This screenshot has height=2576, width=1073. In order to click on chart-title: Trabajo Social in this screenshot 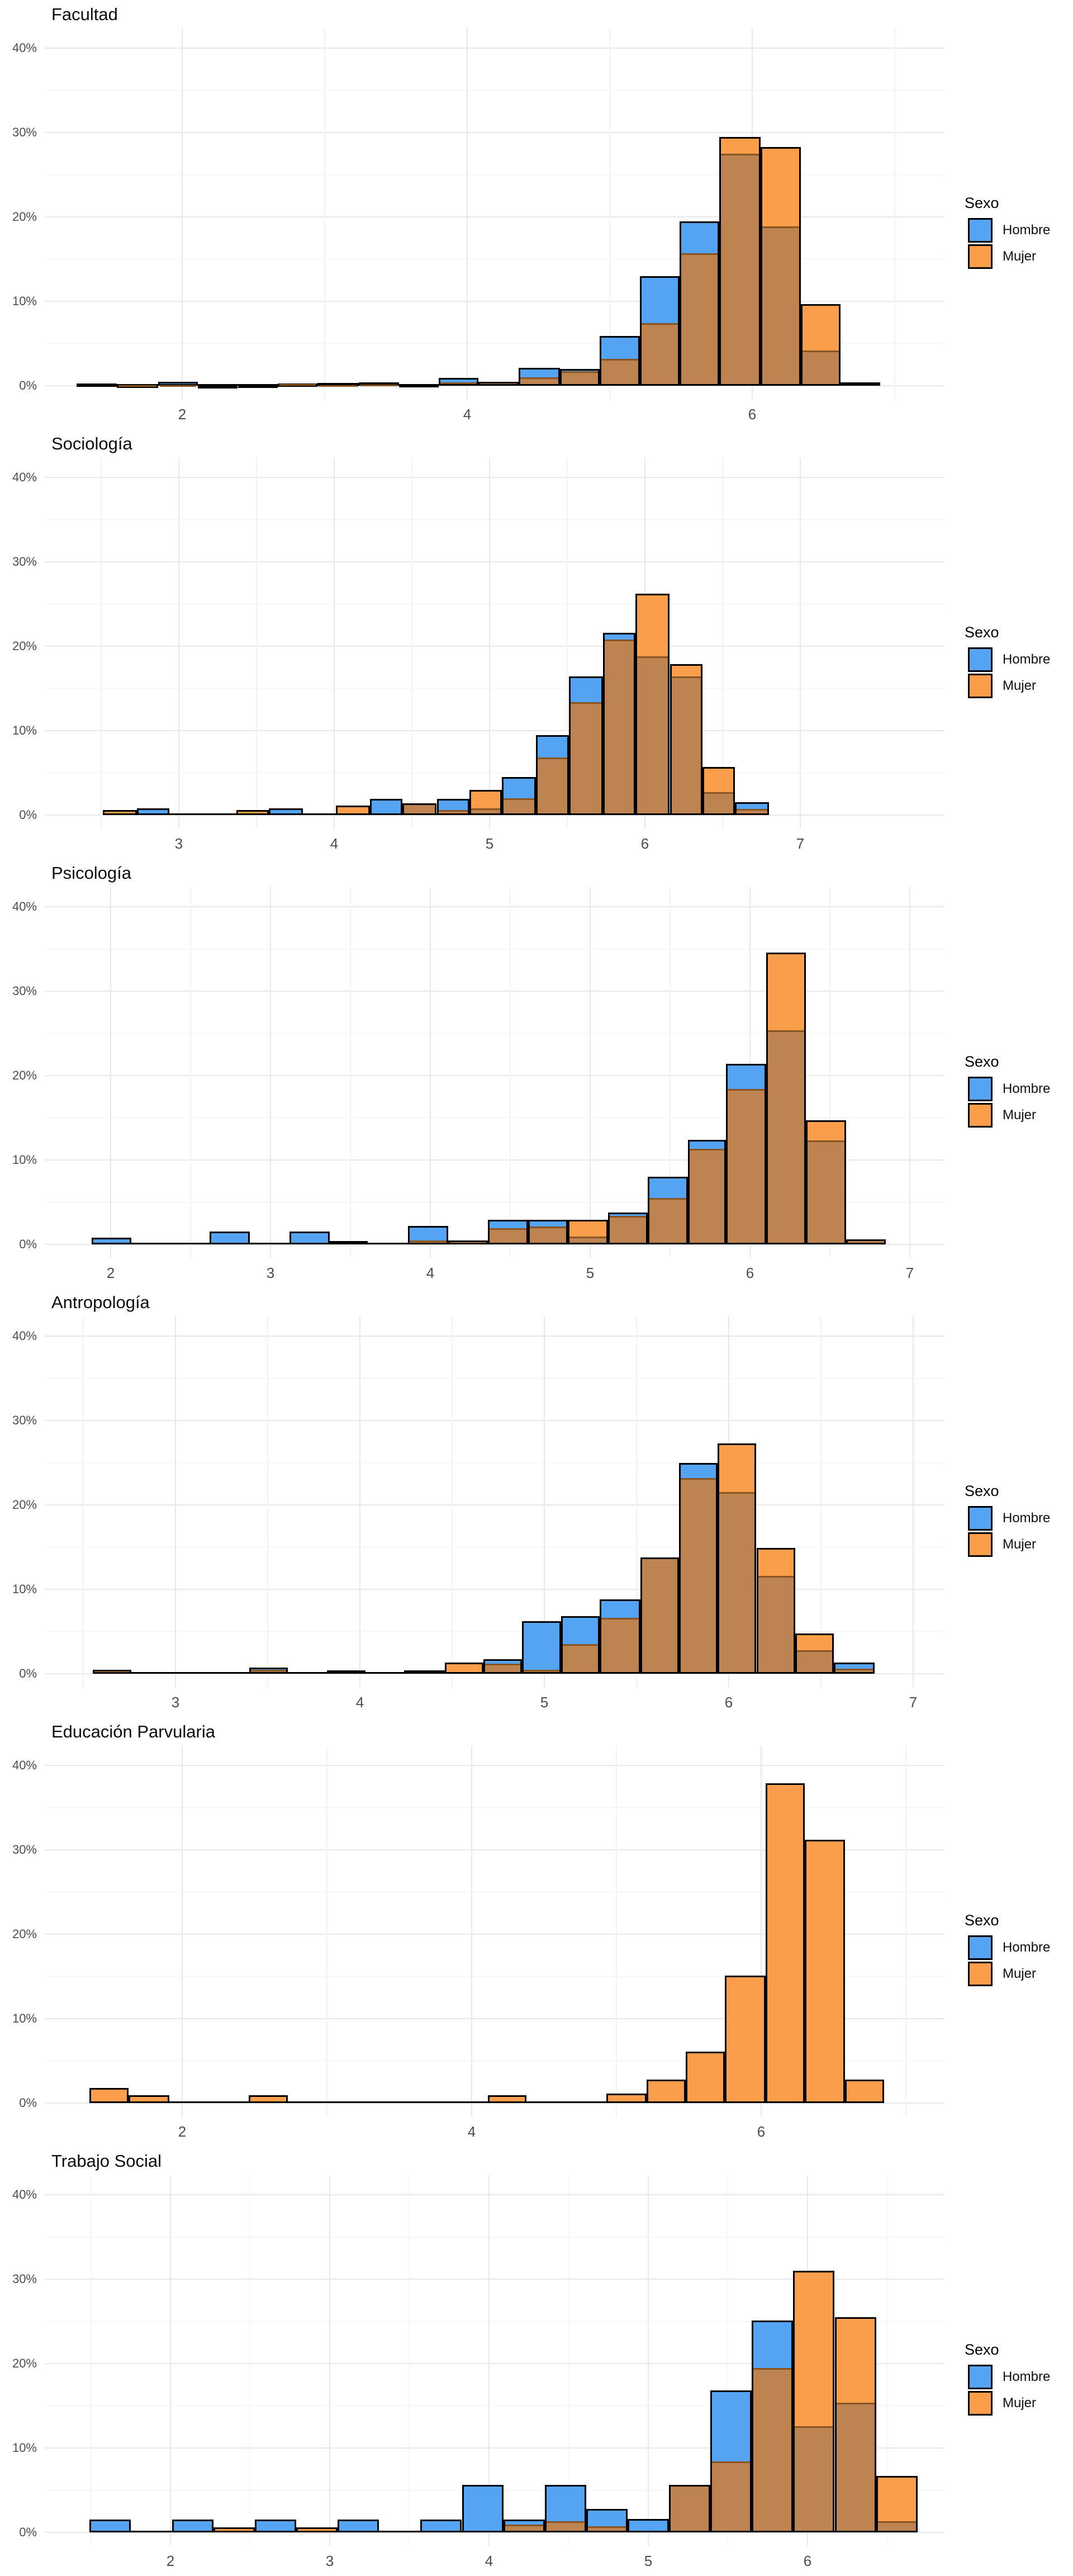, I will do `click(106, 2161)`.